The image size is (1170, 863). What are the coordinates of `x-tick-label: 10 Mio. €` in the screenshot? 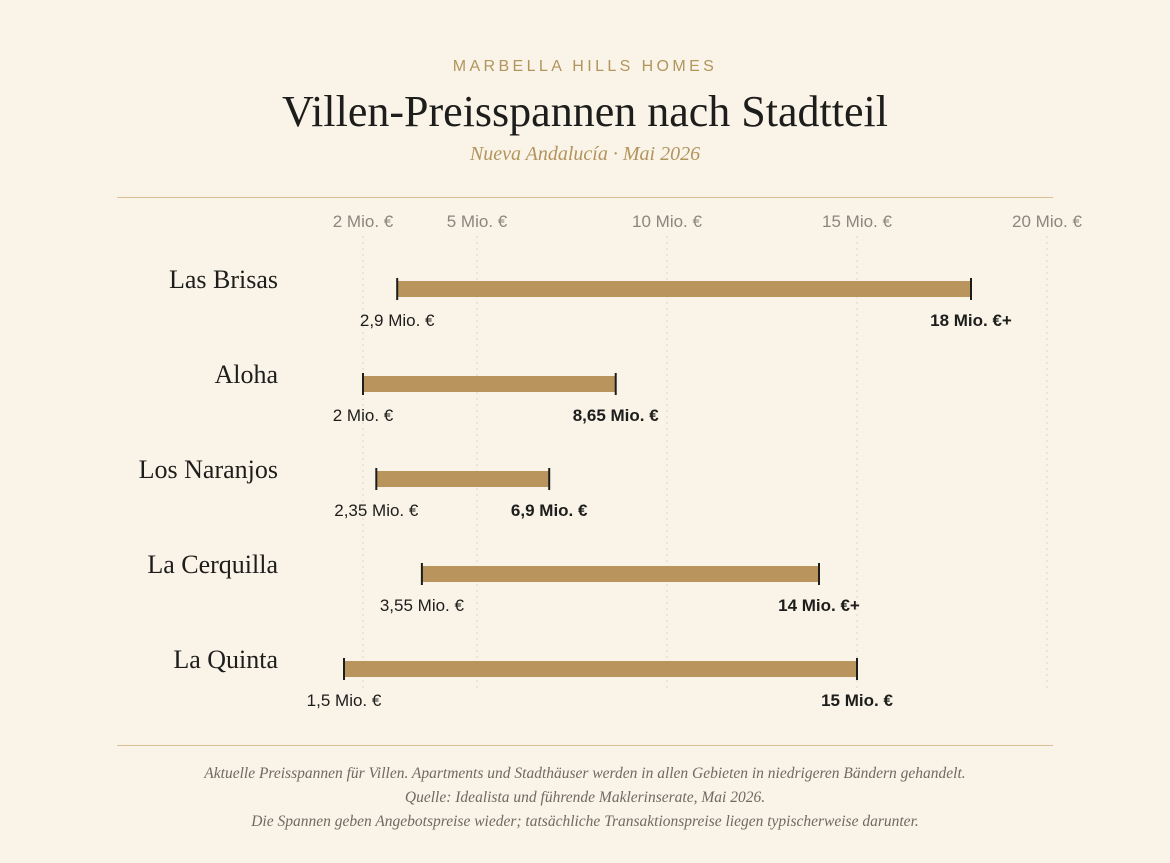 It's located at (667, 221).